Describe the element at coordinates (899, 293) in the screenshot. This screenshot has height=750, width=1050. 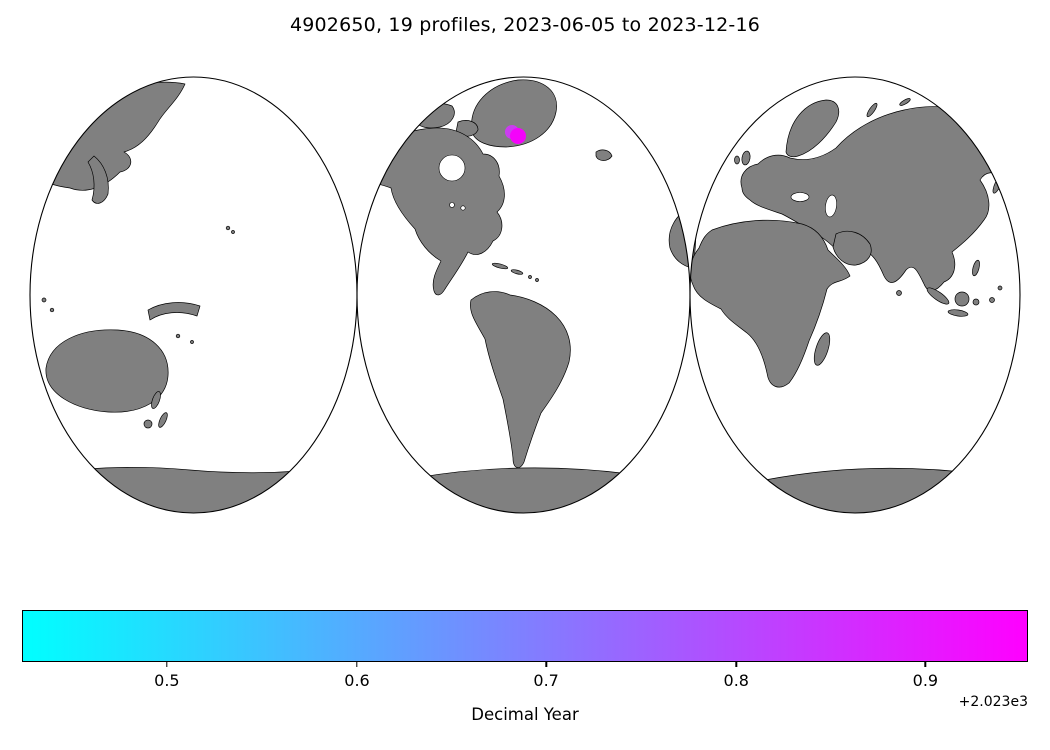
I see `island-sri-lanka` at that location.